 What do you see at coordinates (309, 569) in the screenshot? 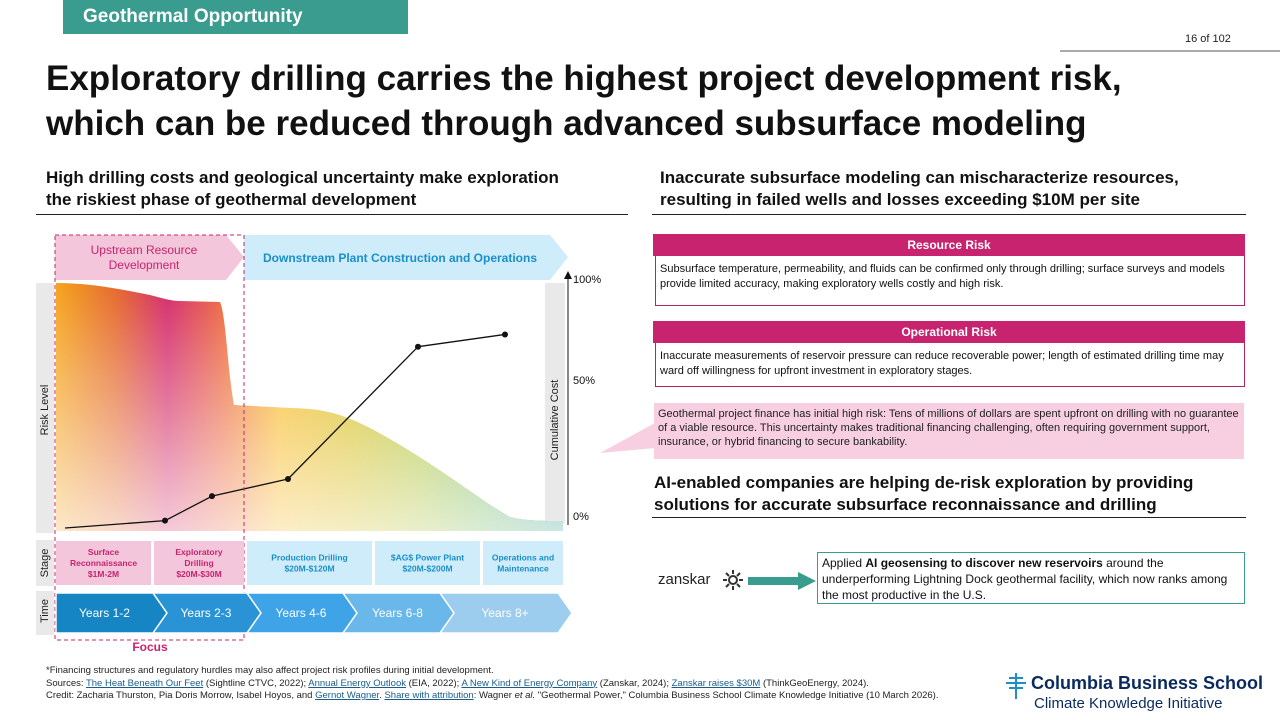
I see `stage-label: $20M-$120M` at bounding box center [309, 569].